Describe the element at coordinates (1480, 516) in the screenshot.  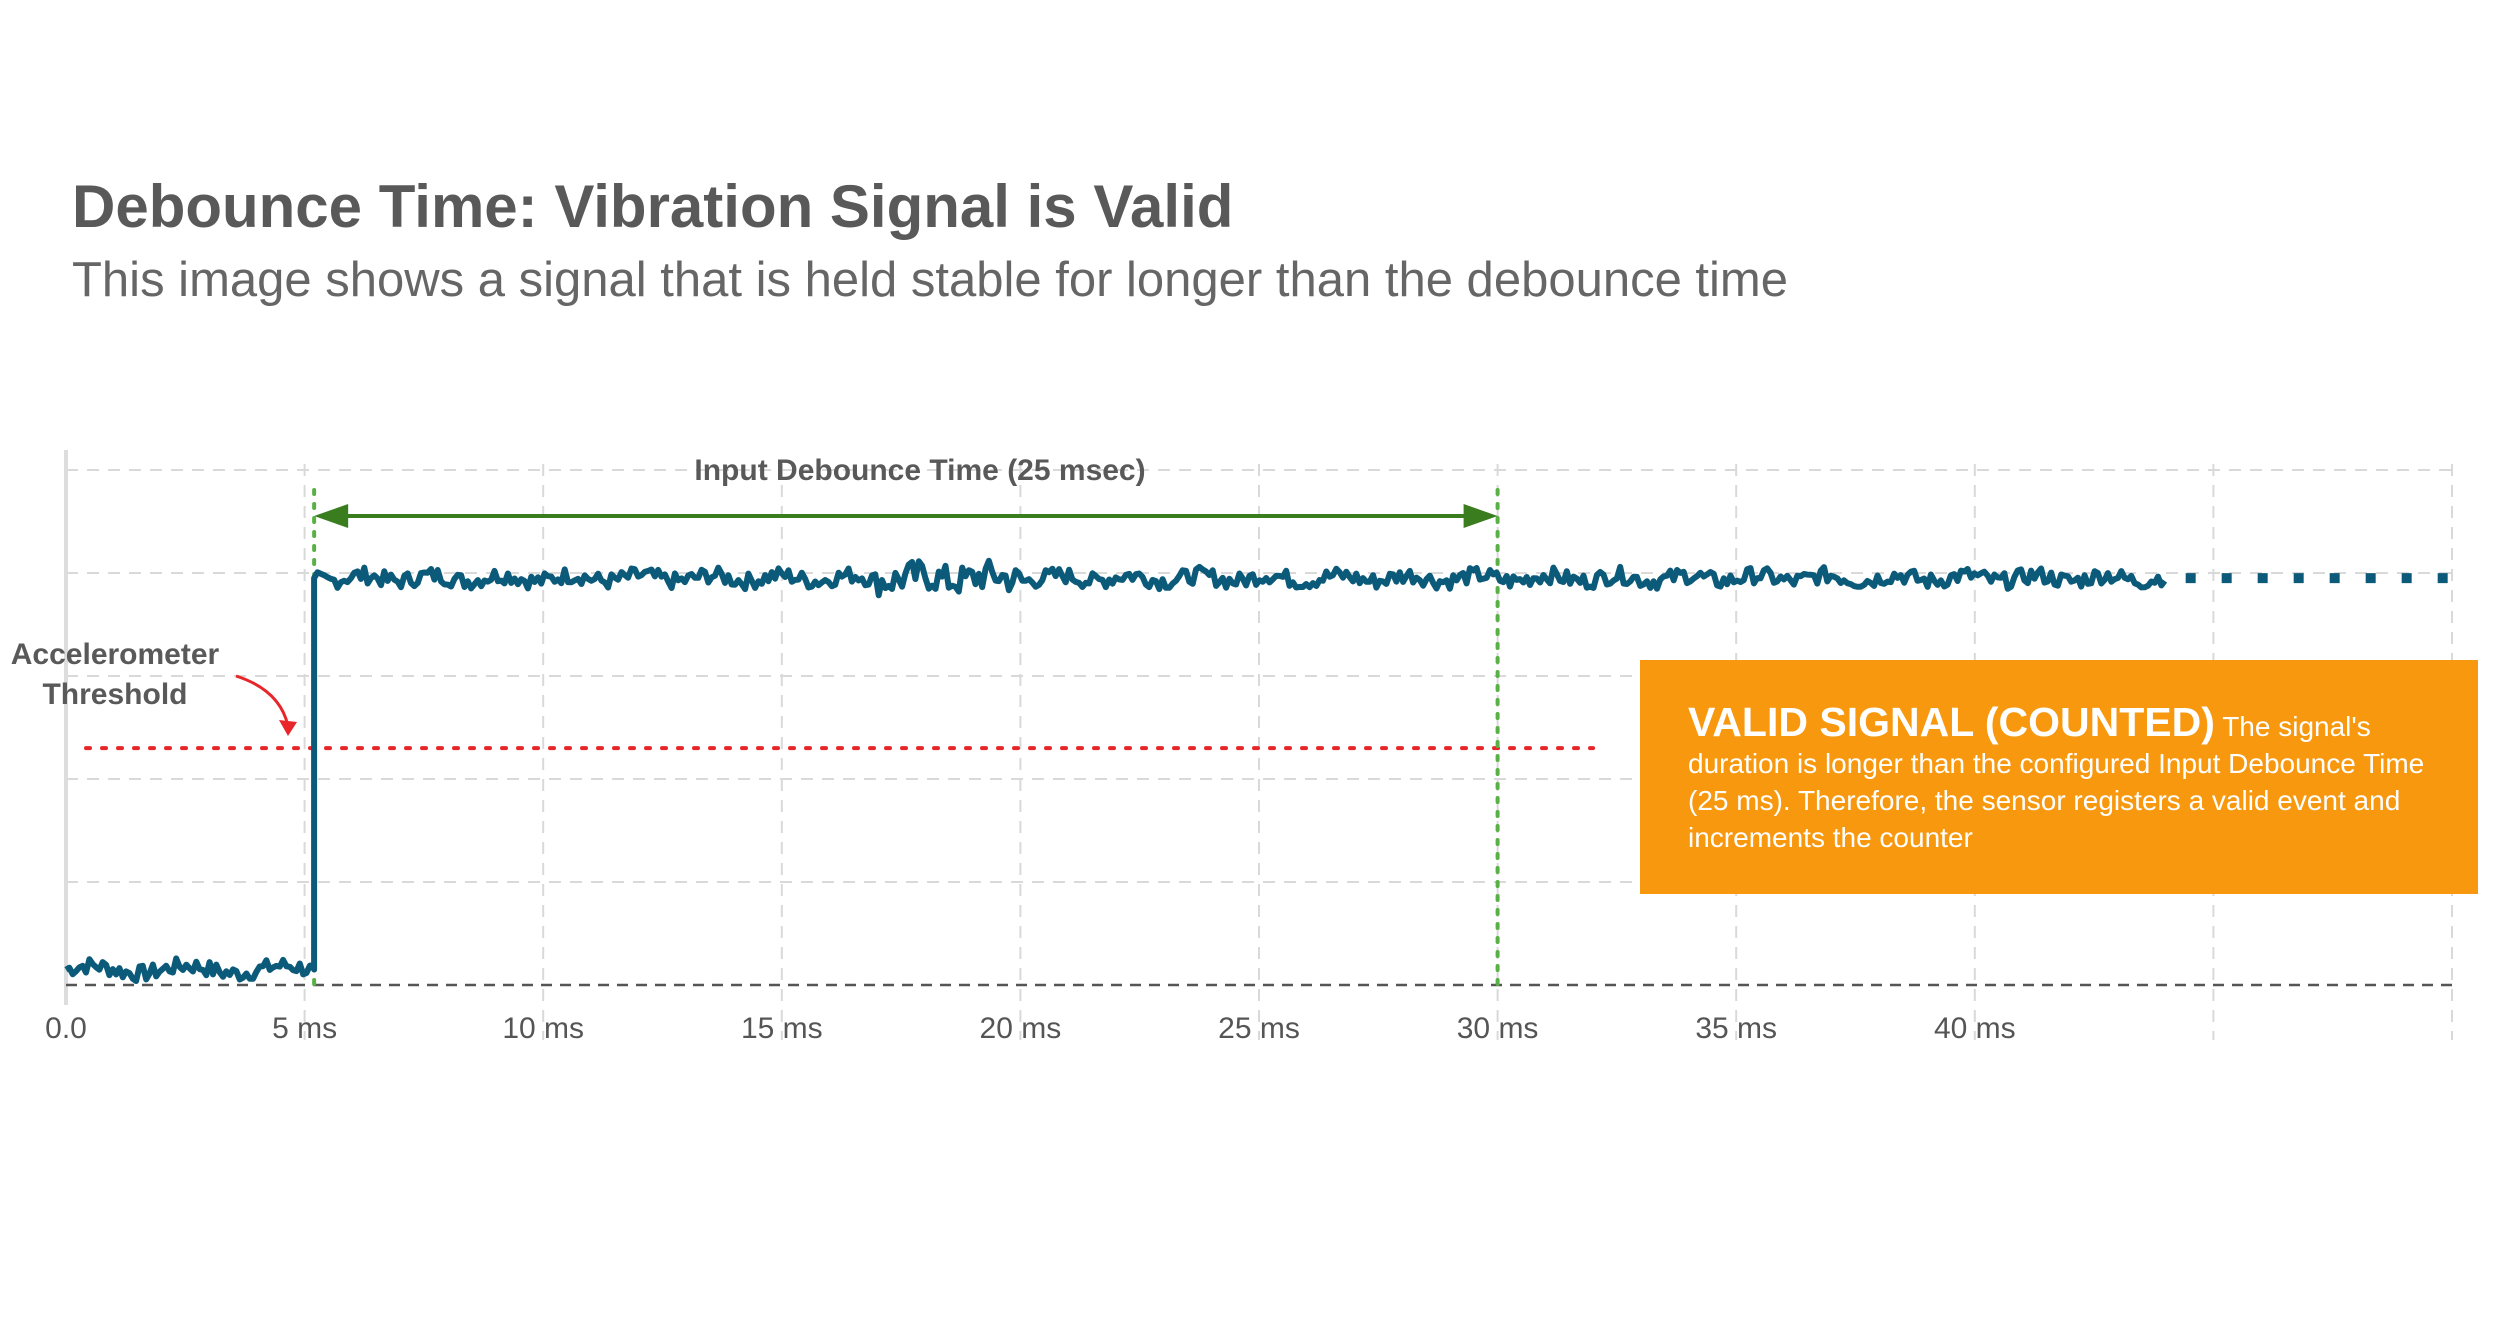
I see `debounce-arrow-right-head` at that location.